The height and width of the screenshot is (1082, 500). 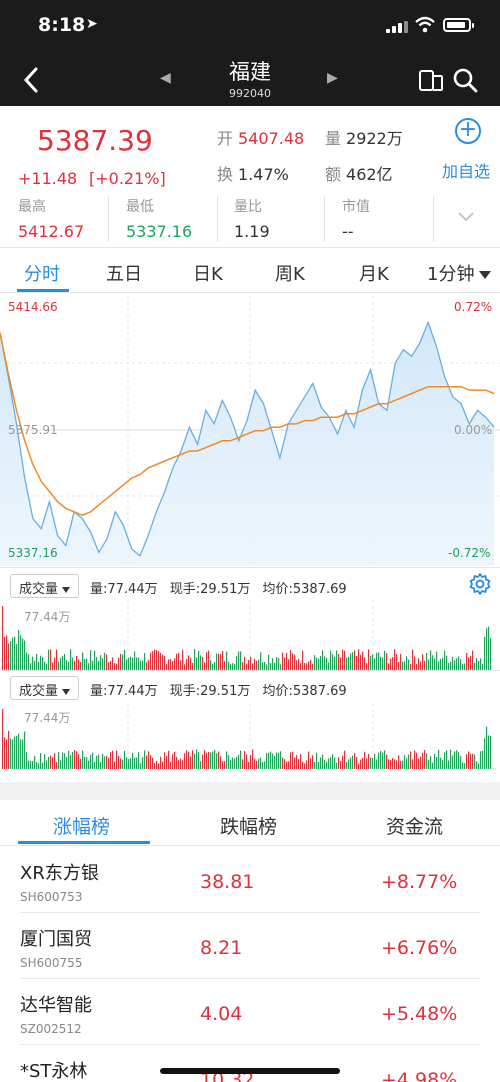 I want to click on previous-stock-button: ◀, so click(x=165, y=78).